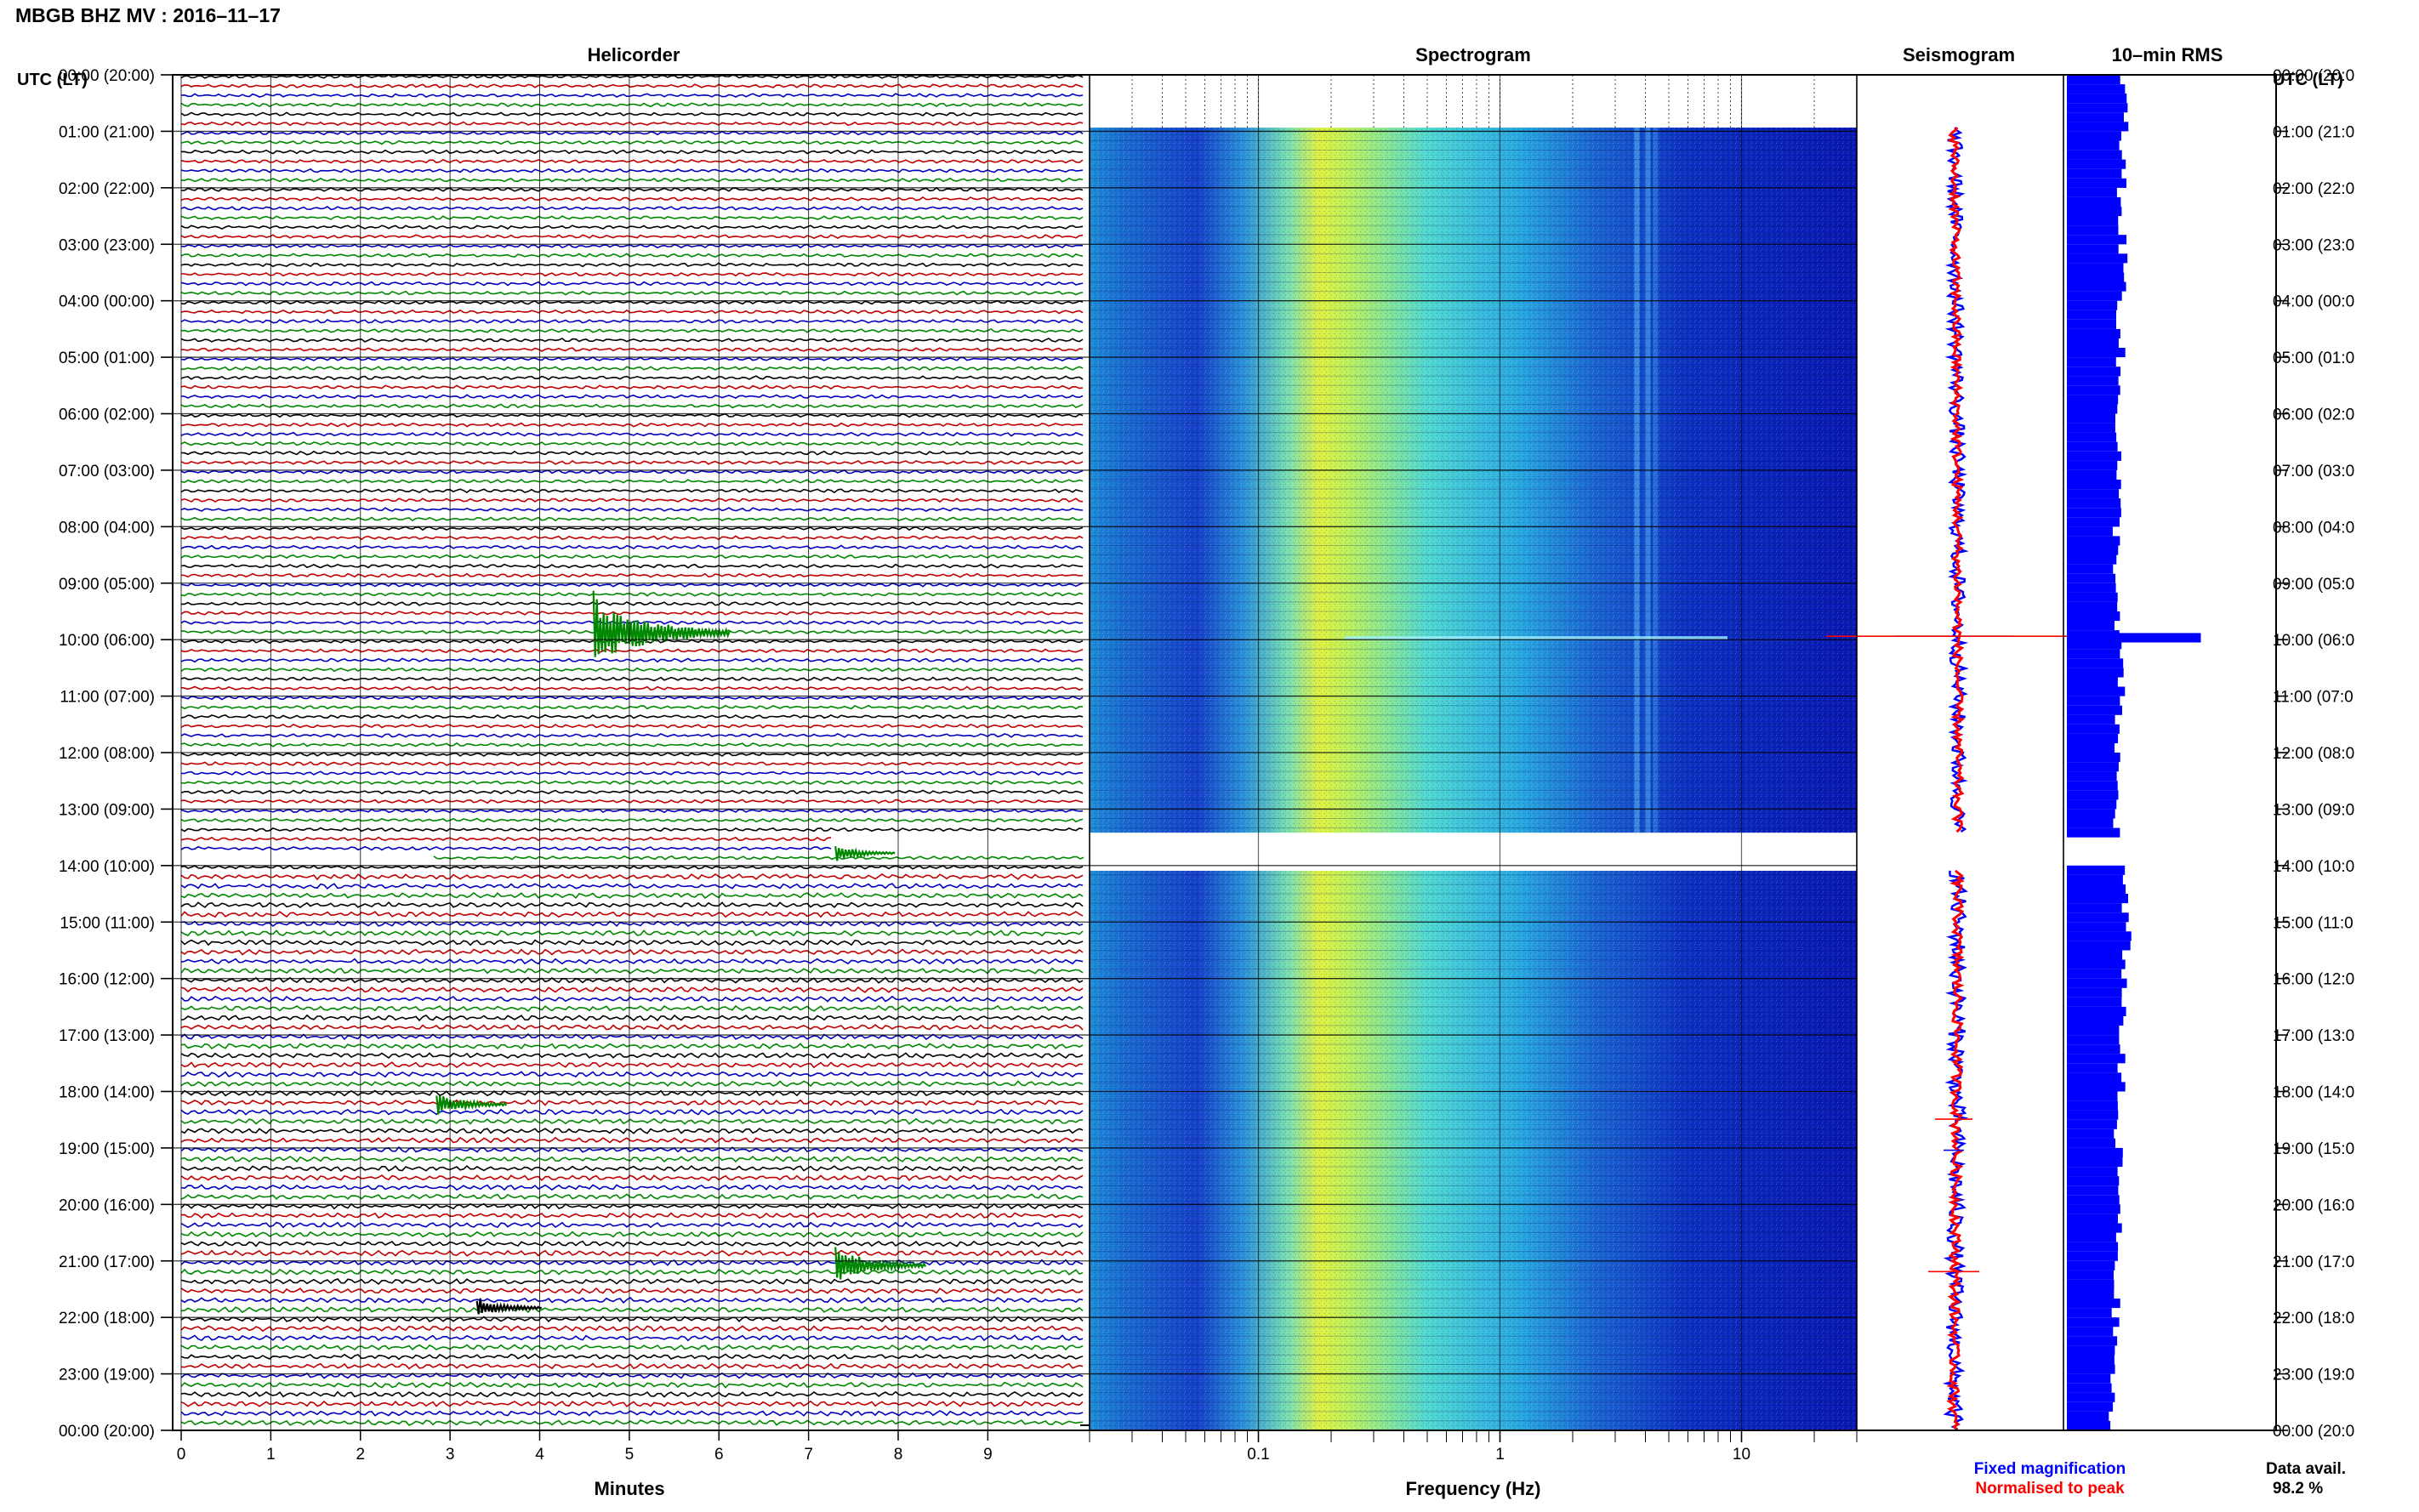  I want to click on time-label-left: 16:00 (12:00), so click(107, 980).